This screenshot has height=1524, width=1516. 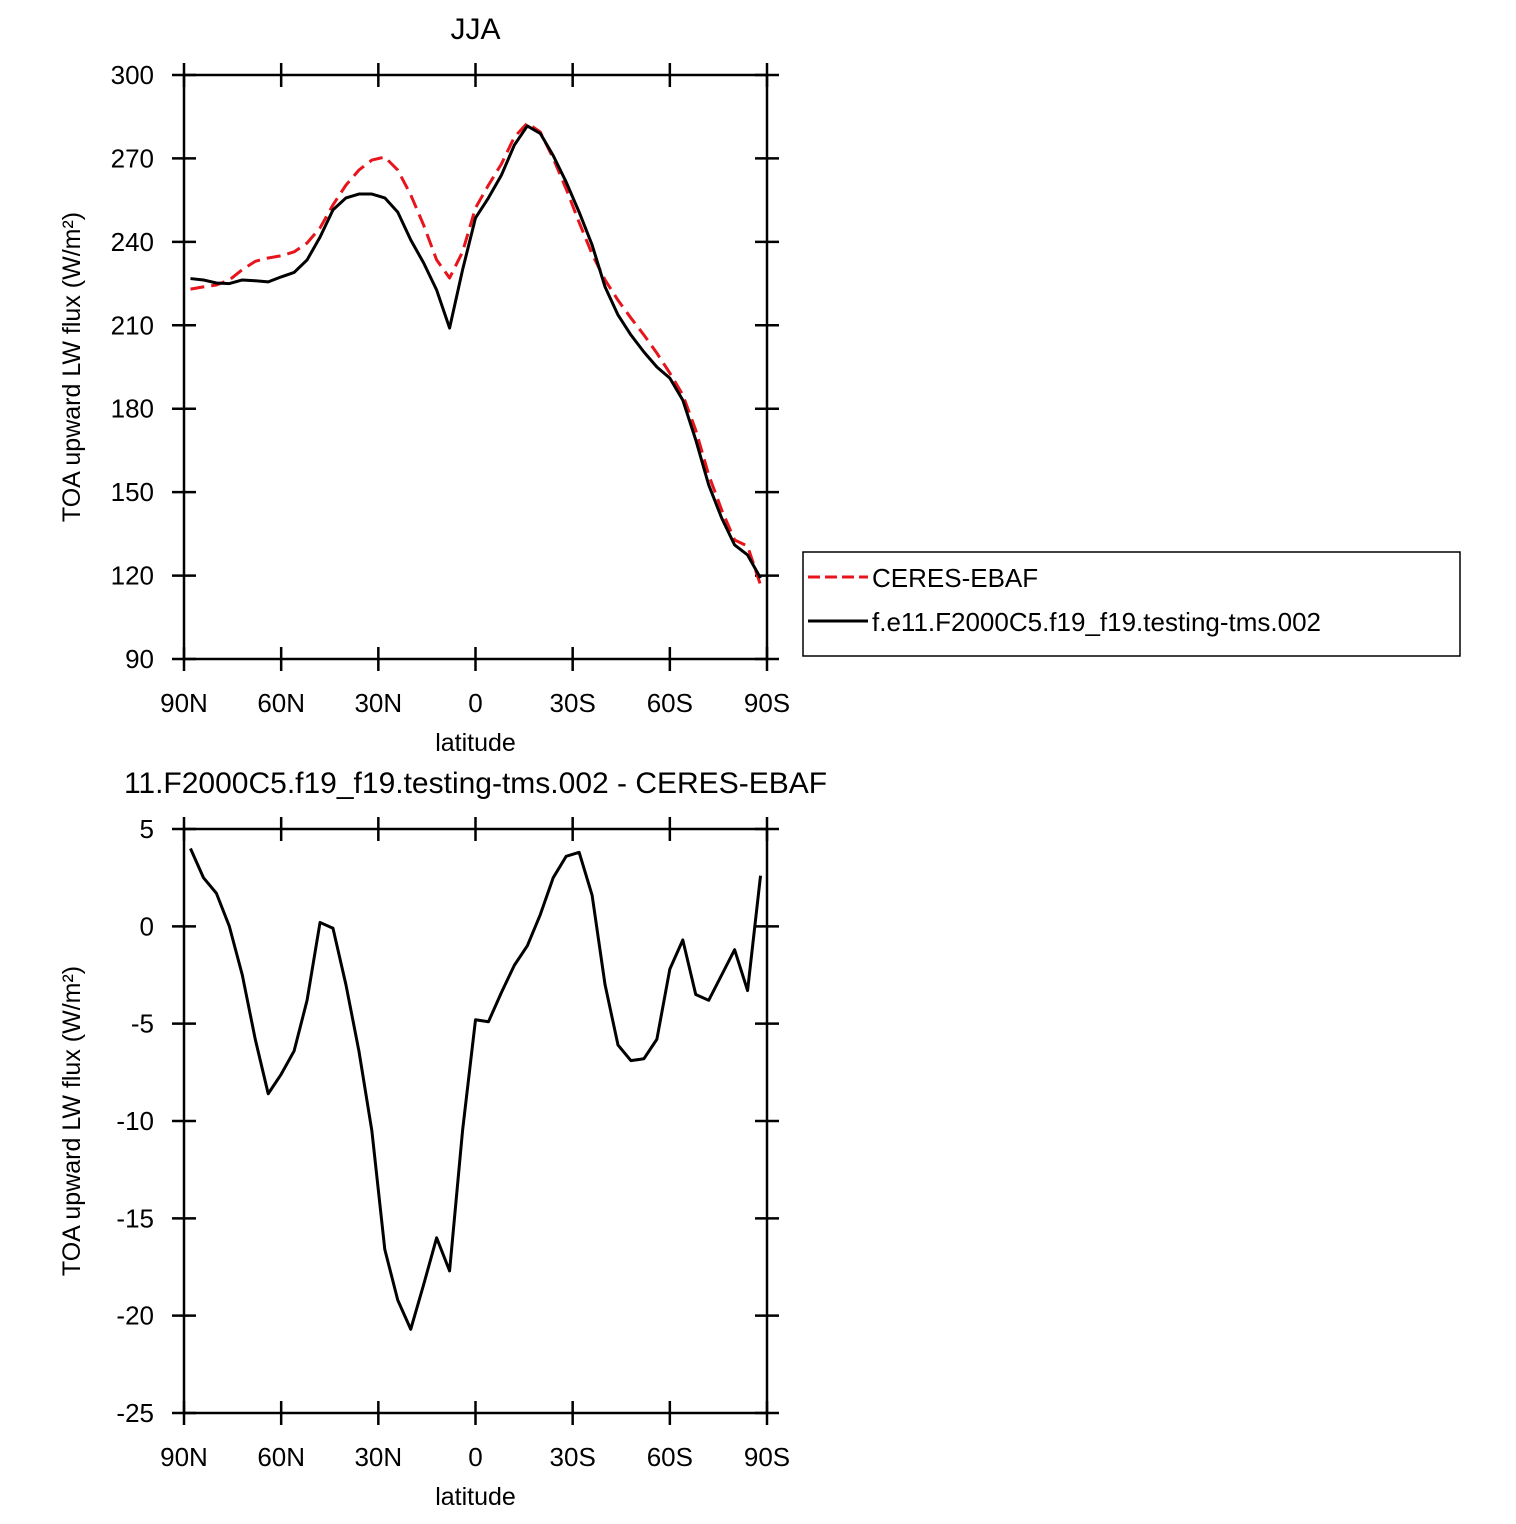 What do you see at coordinates (139, 659) in the screenshot?
I see `y-tick-label: 90` at bounding box center [139, 659].